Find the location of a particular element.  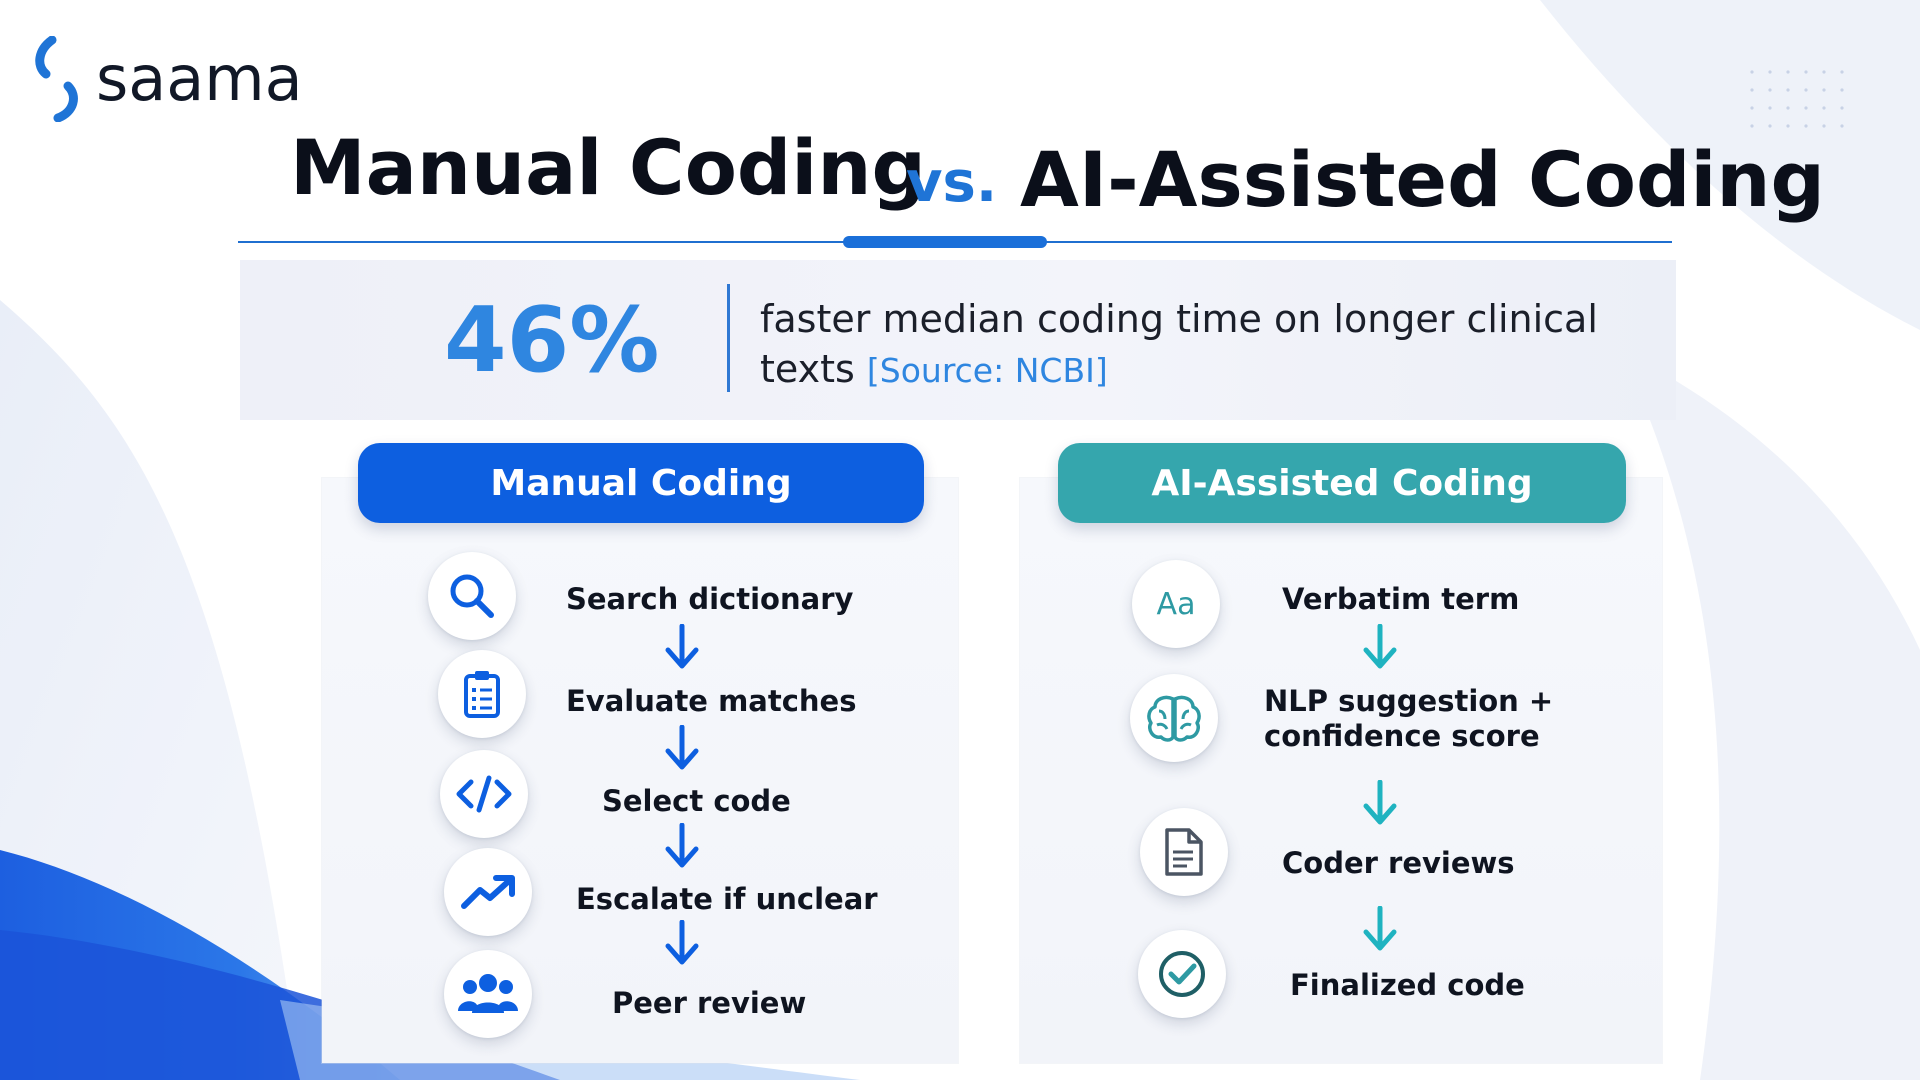

ai-coding-header: AI-Assisted Coding is located at coordinates (1342, 483).